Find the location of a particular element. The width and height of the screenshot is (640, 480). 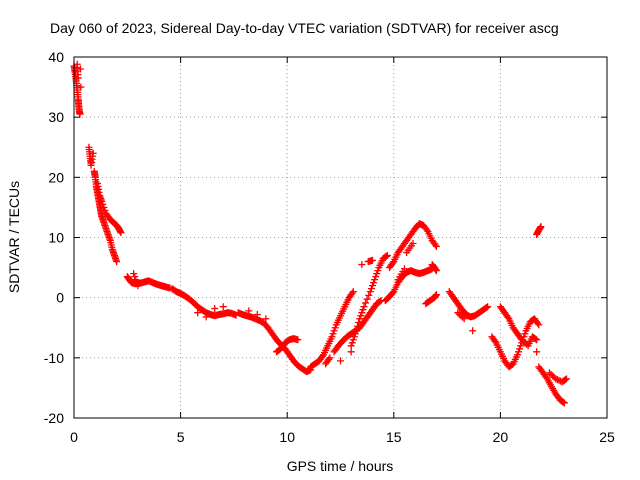

series-s05 is located at coordinates (274, 341).